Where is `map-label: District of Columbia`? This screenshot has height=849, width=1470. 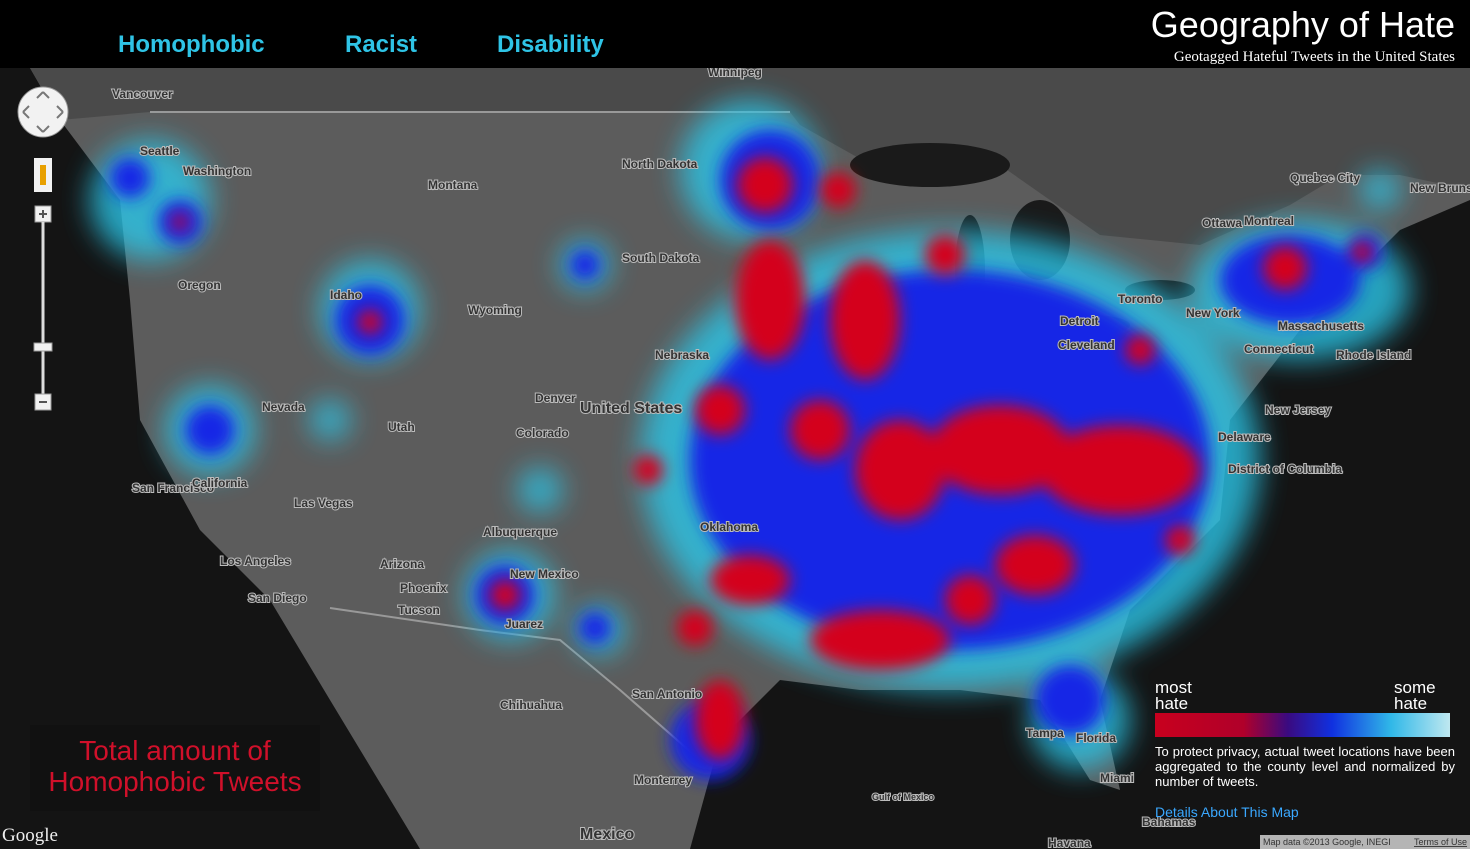 map-label: District of Columbia is located at coordinates (1285, 469).